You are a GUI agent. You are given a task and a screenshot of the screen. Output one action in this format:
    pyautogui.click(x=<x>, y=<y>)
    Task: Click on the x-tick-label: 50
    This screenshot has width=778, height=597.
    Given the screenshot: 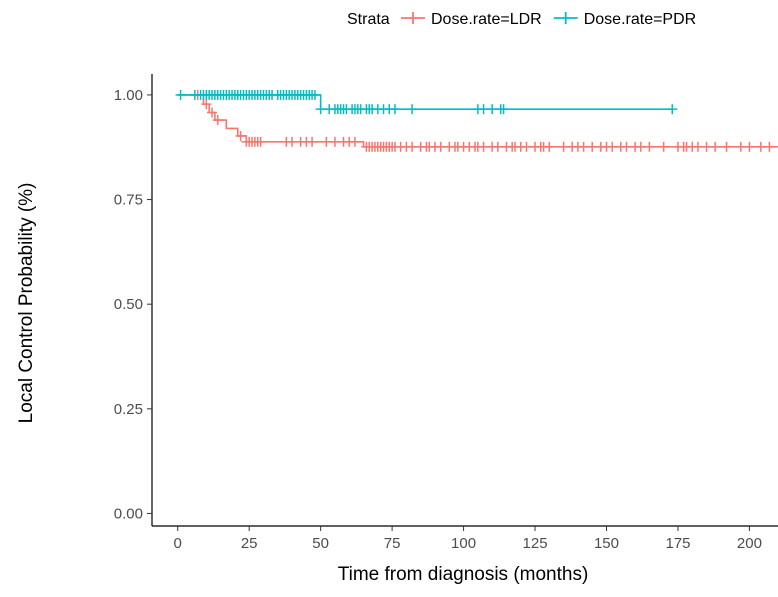 What is the action you would take?
    pyautogui.click(x=320, y=543)
    